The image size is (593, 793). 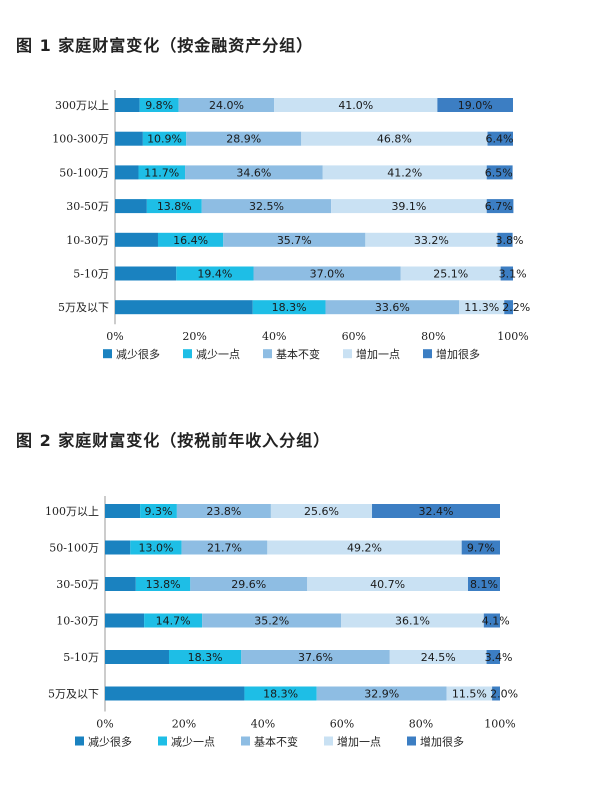 What do you see at coordinates (481, 307) in the screenshot?
I see `data-label: 11.3%` at bounding box center [481, 307].